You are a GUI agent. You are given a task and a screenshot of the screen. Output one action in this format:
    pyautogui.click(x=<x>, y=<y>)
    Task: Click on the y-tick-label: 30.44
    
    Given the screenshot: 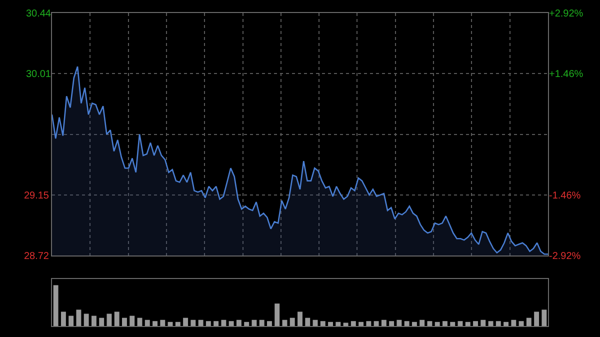 What is the action you would take?
    pyautogui.click(x=39, y=14)
    